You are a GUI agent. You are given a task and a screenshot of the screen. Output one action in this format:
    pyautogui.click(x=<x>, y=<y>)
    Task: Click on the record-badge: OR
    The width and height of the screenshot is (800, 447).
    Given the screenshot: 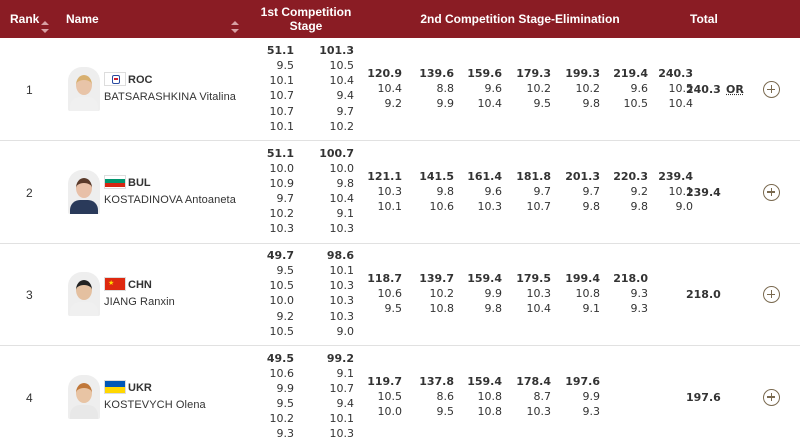 What is the action you would take?
    pyautogui.click(x=735, y=89)
    